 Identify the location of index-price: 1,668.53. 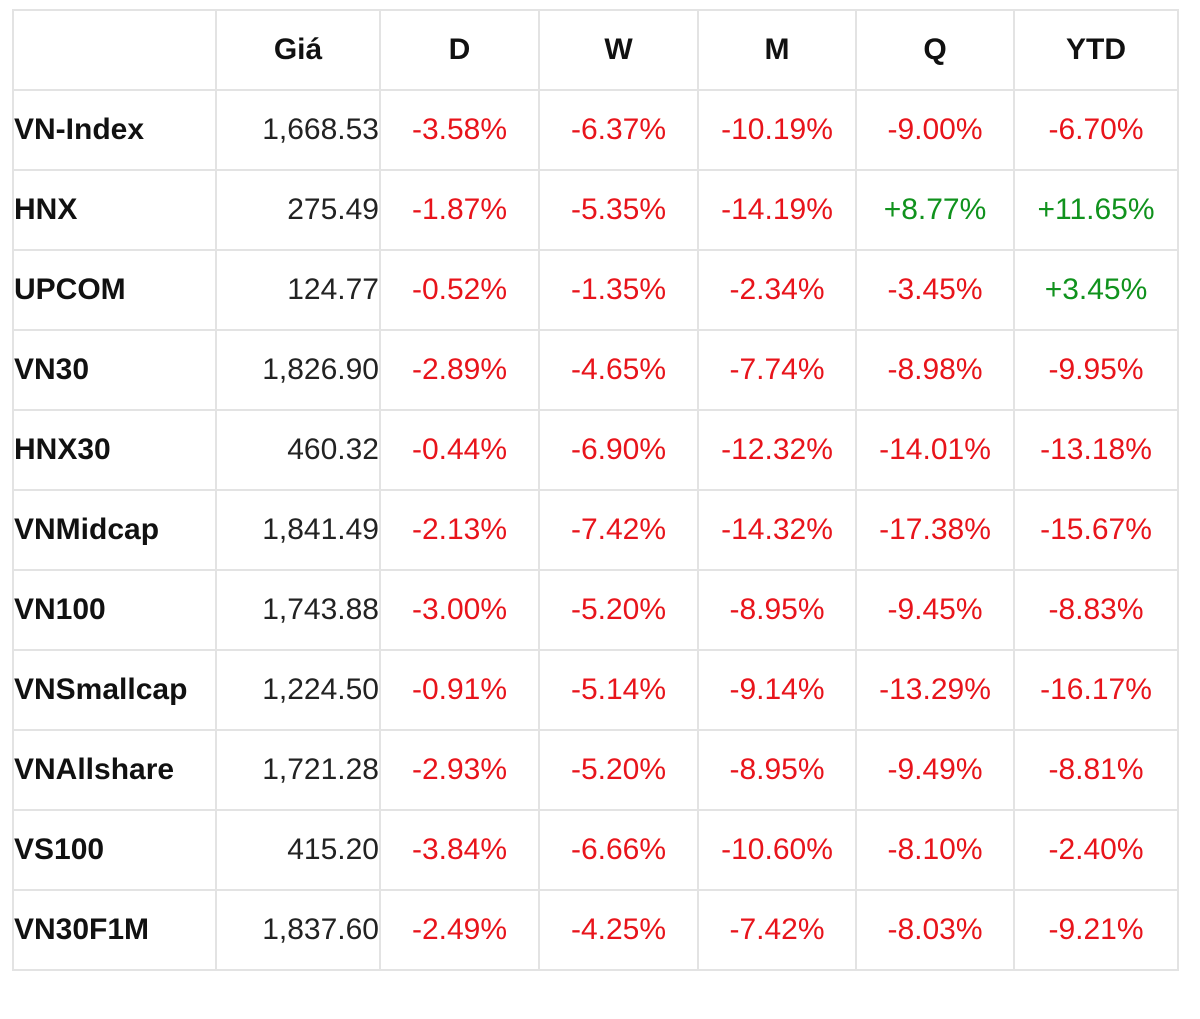
(298, 130).